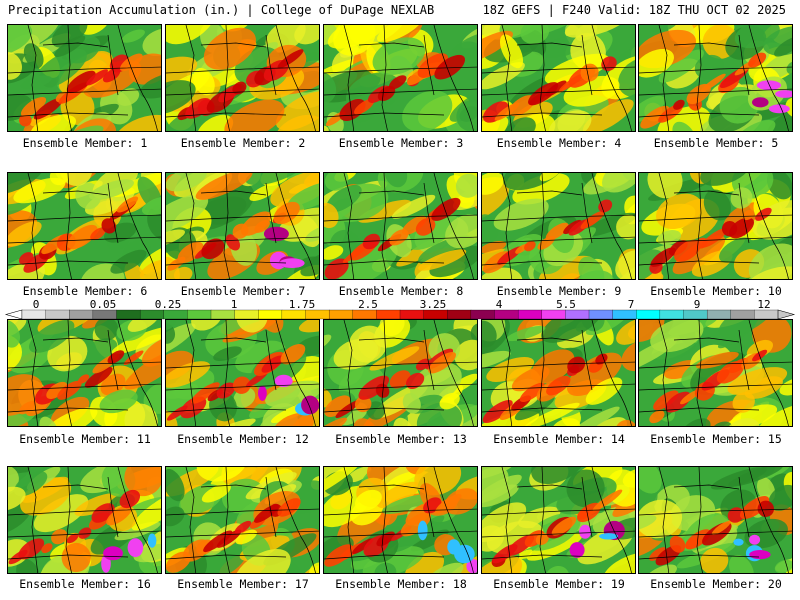 Image resolution: width=800 pixels, height=600 pixels. Describe the element at coordinates (499, 304) in the screenshot. I see `colorbar-tick-label: 4` at that location.